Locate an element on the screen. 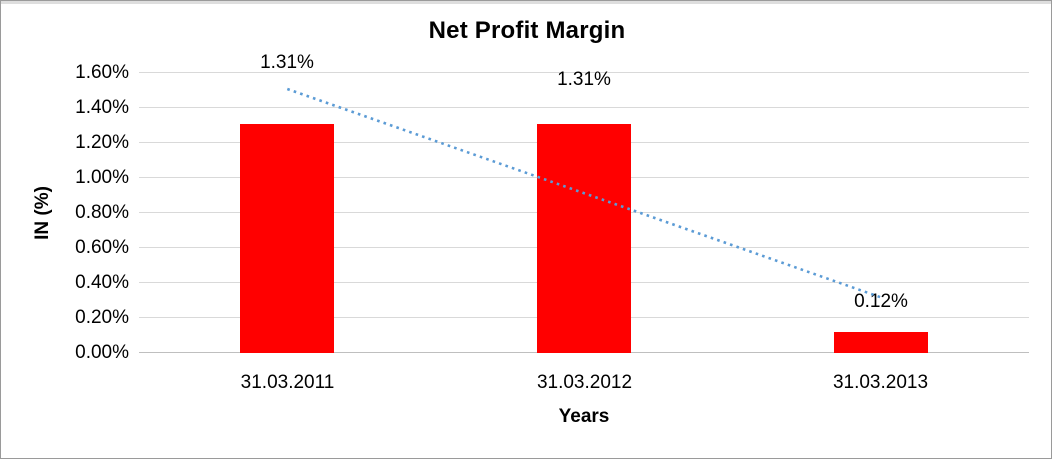 This screenshot has width=1052, height=459. y-tick-label: 0.60% is located at coordinates (102, 247).